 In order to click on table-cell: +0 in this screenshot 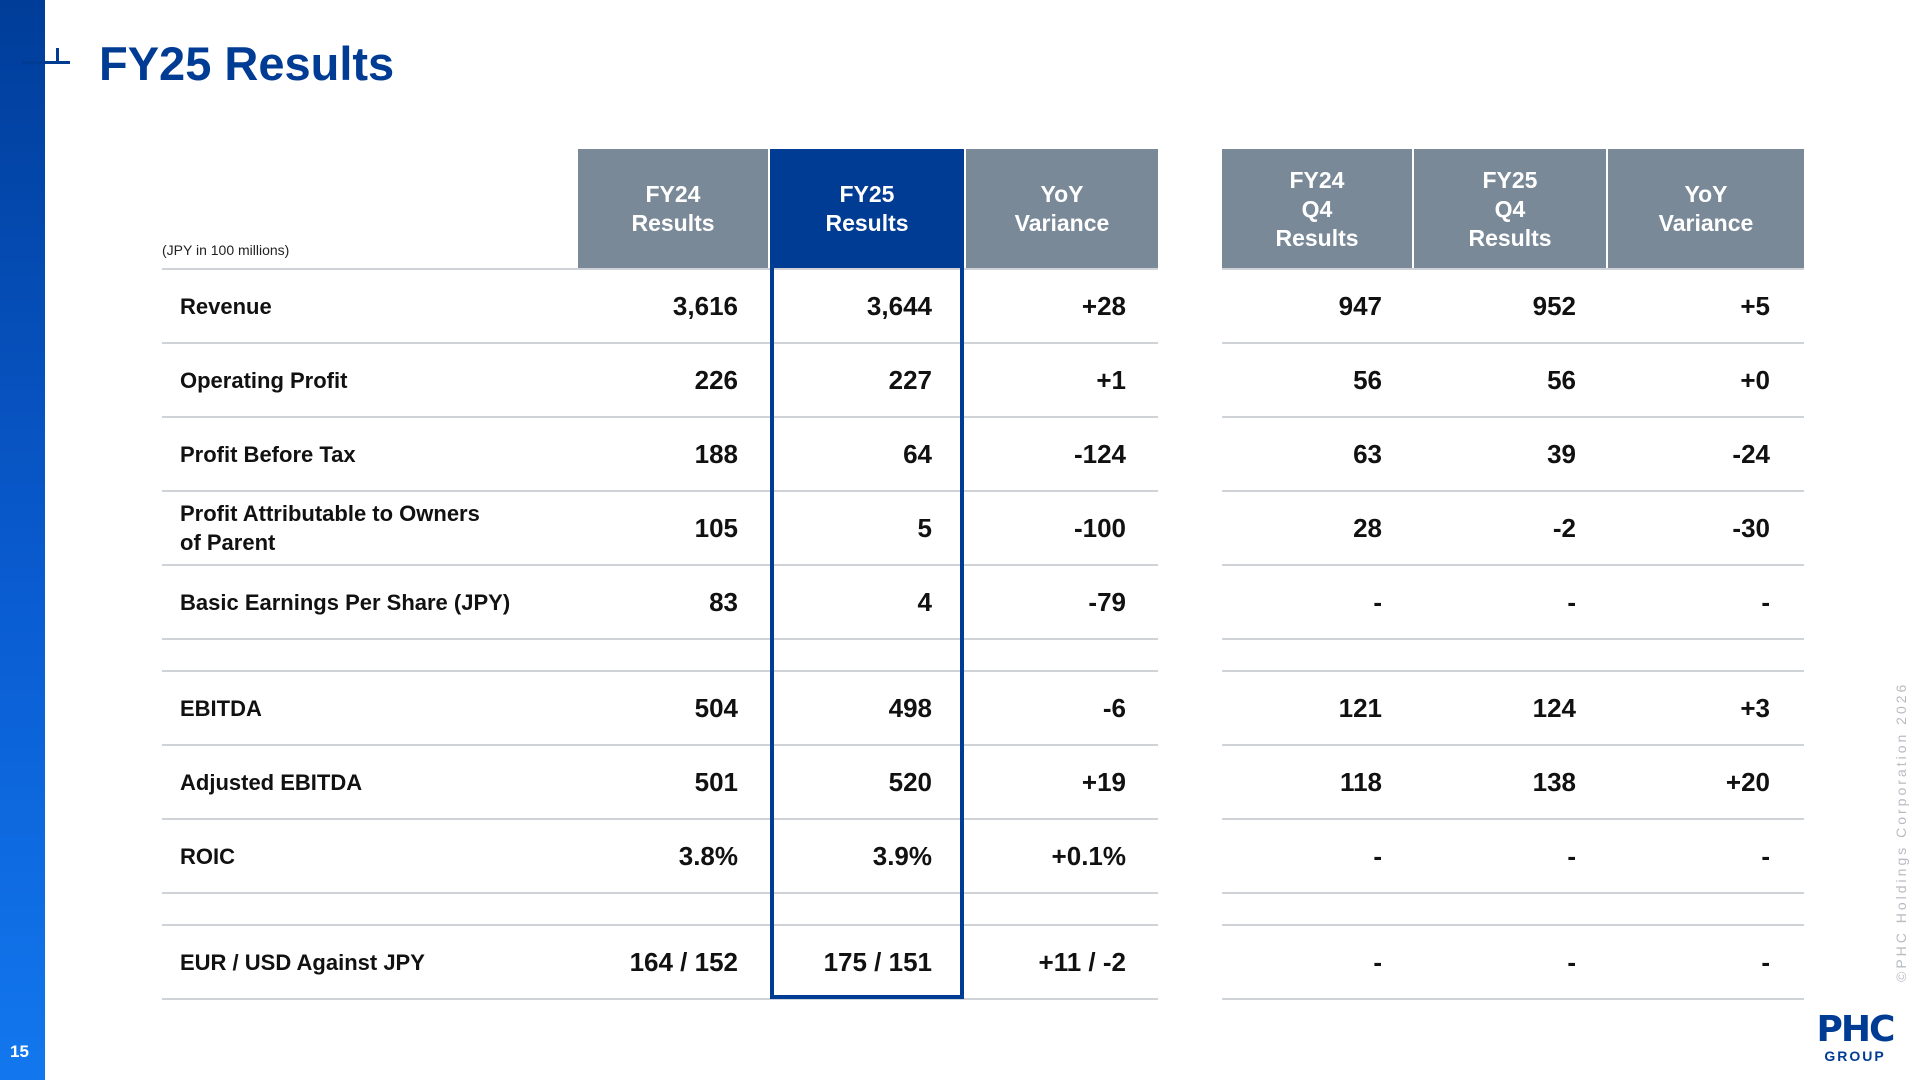, I will do `click(1755, 379)`.